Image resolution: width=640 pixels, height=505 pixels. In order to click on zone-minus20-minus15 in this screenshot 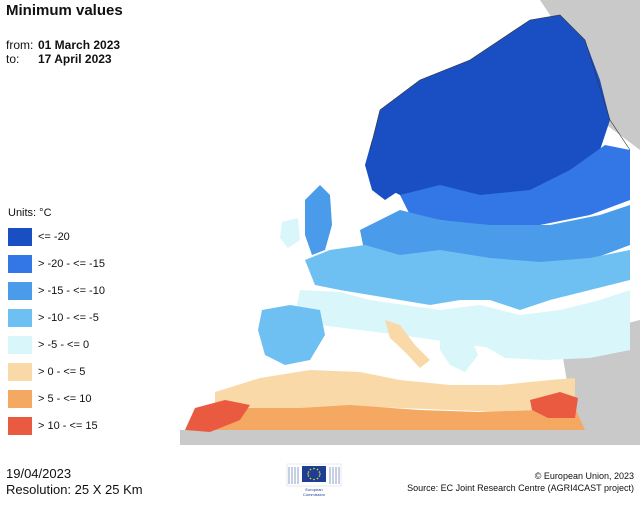, I will do `click(515, 185)`.